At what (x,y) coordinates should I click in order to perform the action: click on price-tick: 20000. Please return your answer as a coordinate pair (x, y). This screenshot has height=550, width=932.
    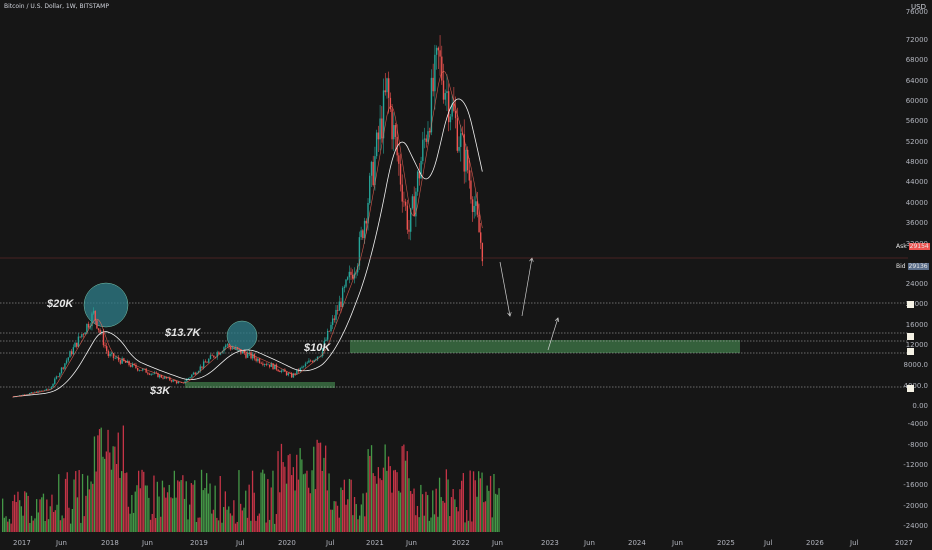
    Looking at the image, I should click on (916, 304).